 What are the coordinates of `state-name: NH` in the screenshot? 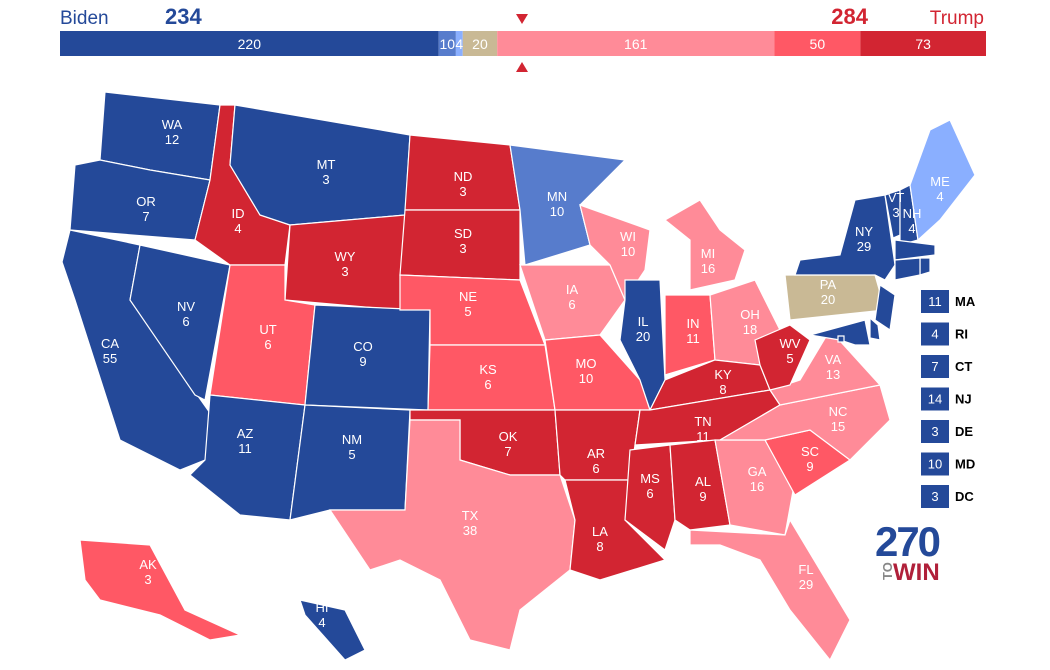 It's located at (912, 213).